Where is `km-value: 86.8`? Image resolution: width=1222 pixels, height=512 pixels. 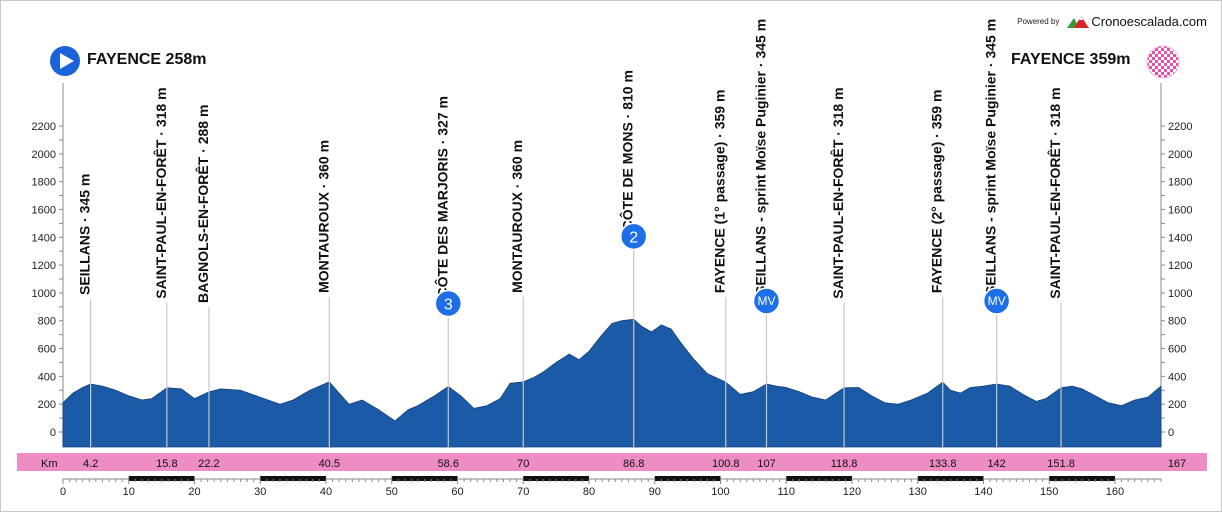
km-value: 86.8 is located at coordinates (633, 464).